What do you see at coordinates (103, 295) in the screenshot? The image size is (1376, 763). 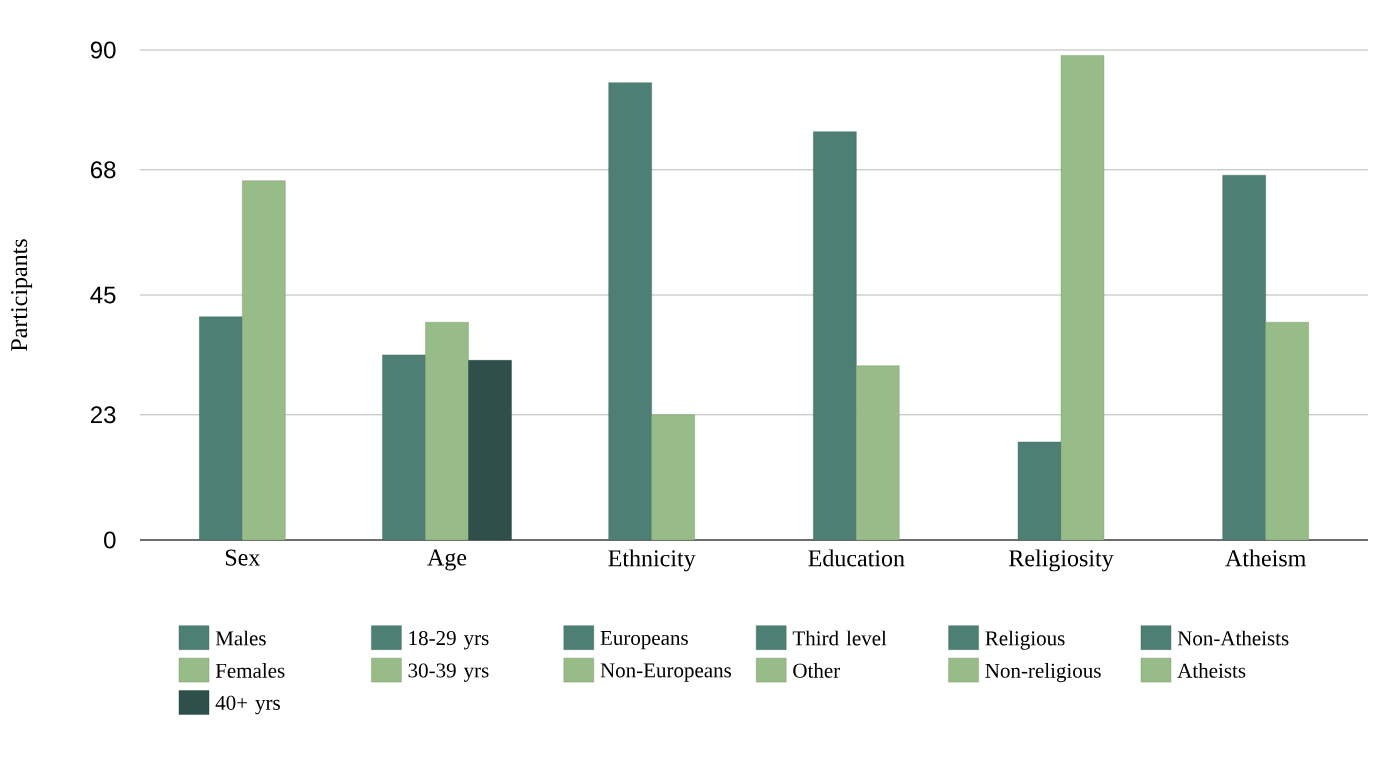 I see `y-tick-label: 45` at bounding box center [103, 295].